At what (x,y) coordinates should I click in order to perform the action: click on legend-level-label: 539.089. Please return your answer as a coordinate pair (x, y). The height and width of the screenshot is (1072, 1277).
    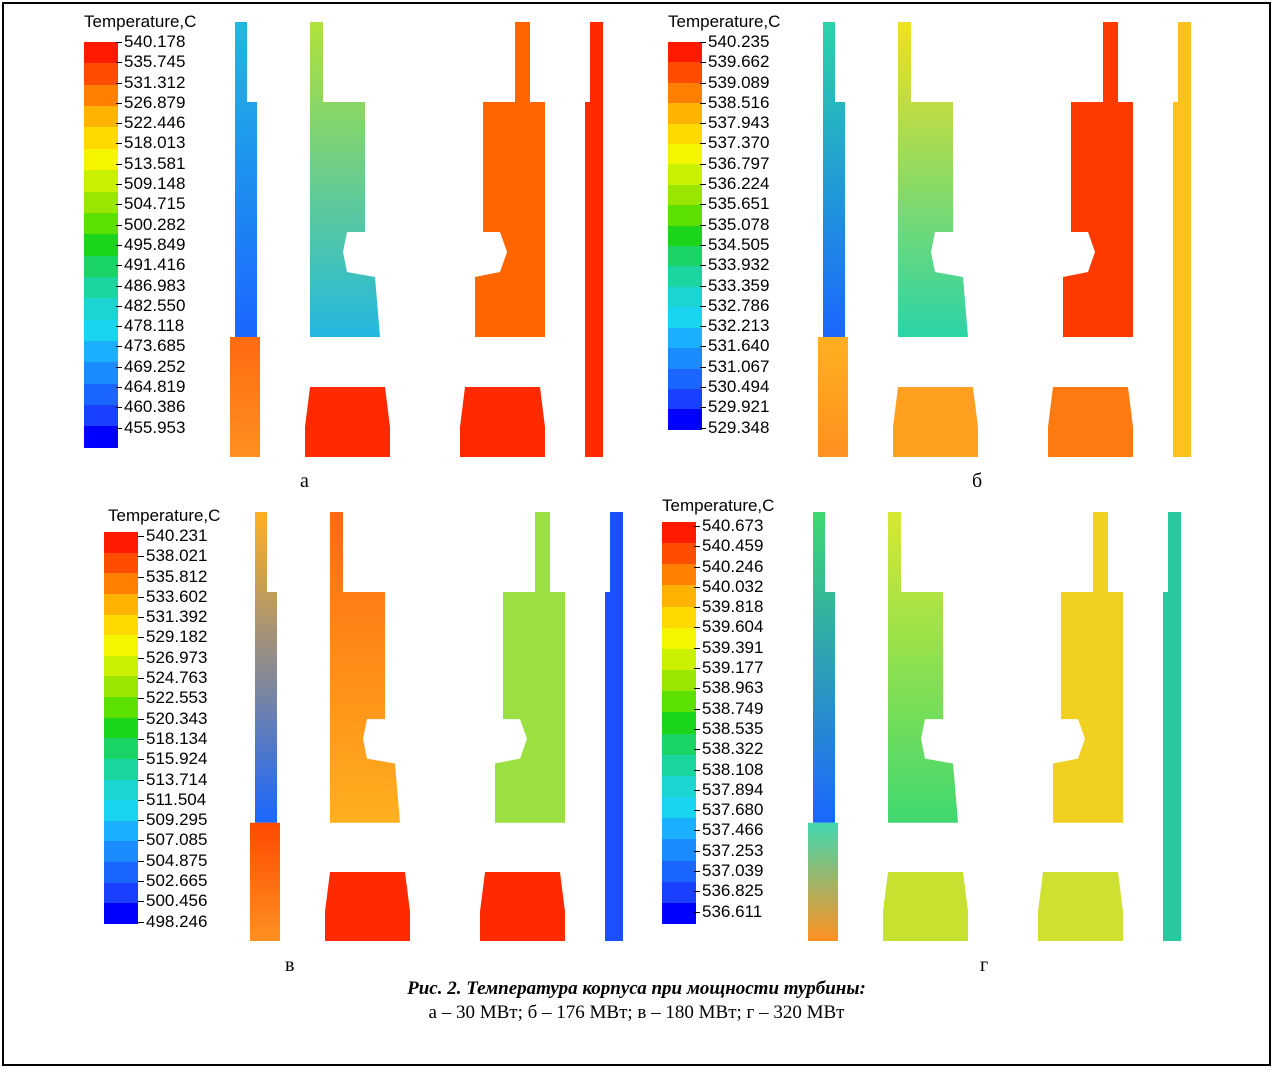
    Looking at the image, I should click on (734, 82).